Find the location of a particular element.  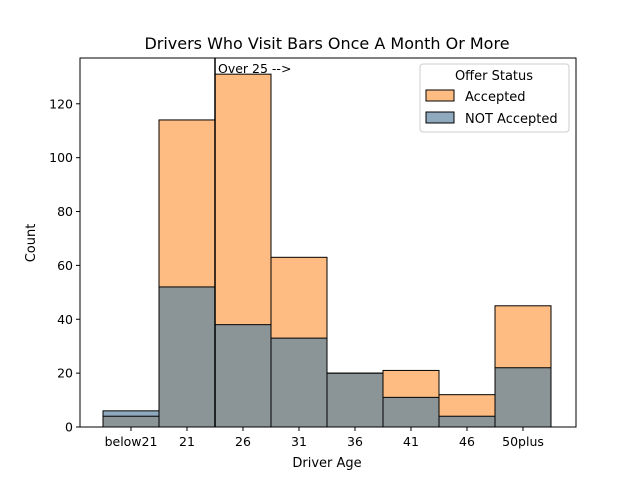

legend-swatch-not-accepted is located at coordinates (440, 117).